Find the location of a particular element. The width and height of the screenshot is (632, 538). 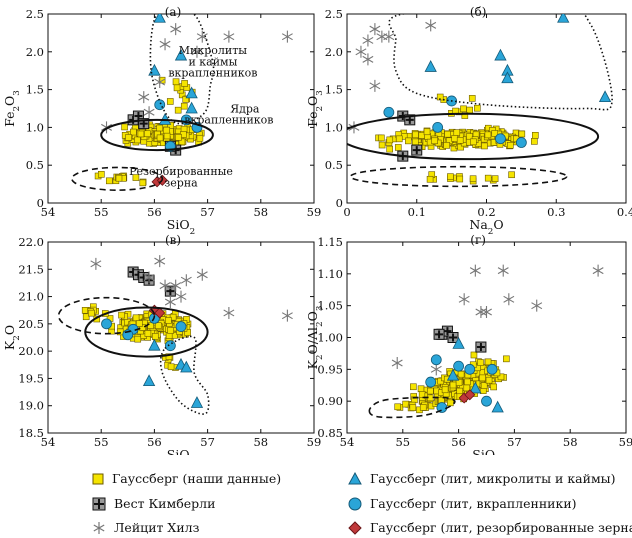

legend-label: Гауссберг (лит, вкрапленники) is located at coordinates (473, 503).